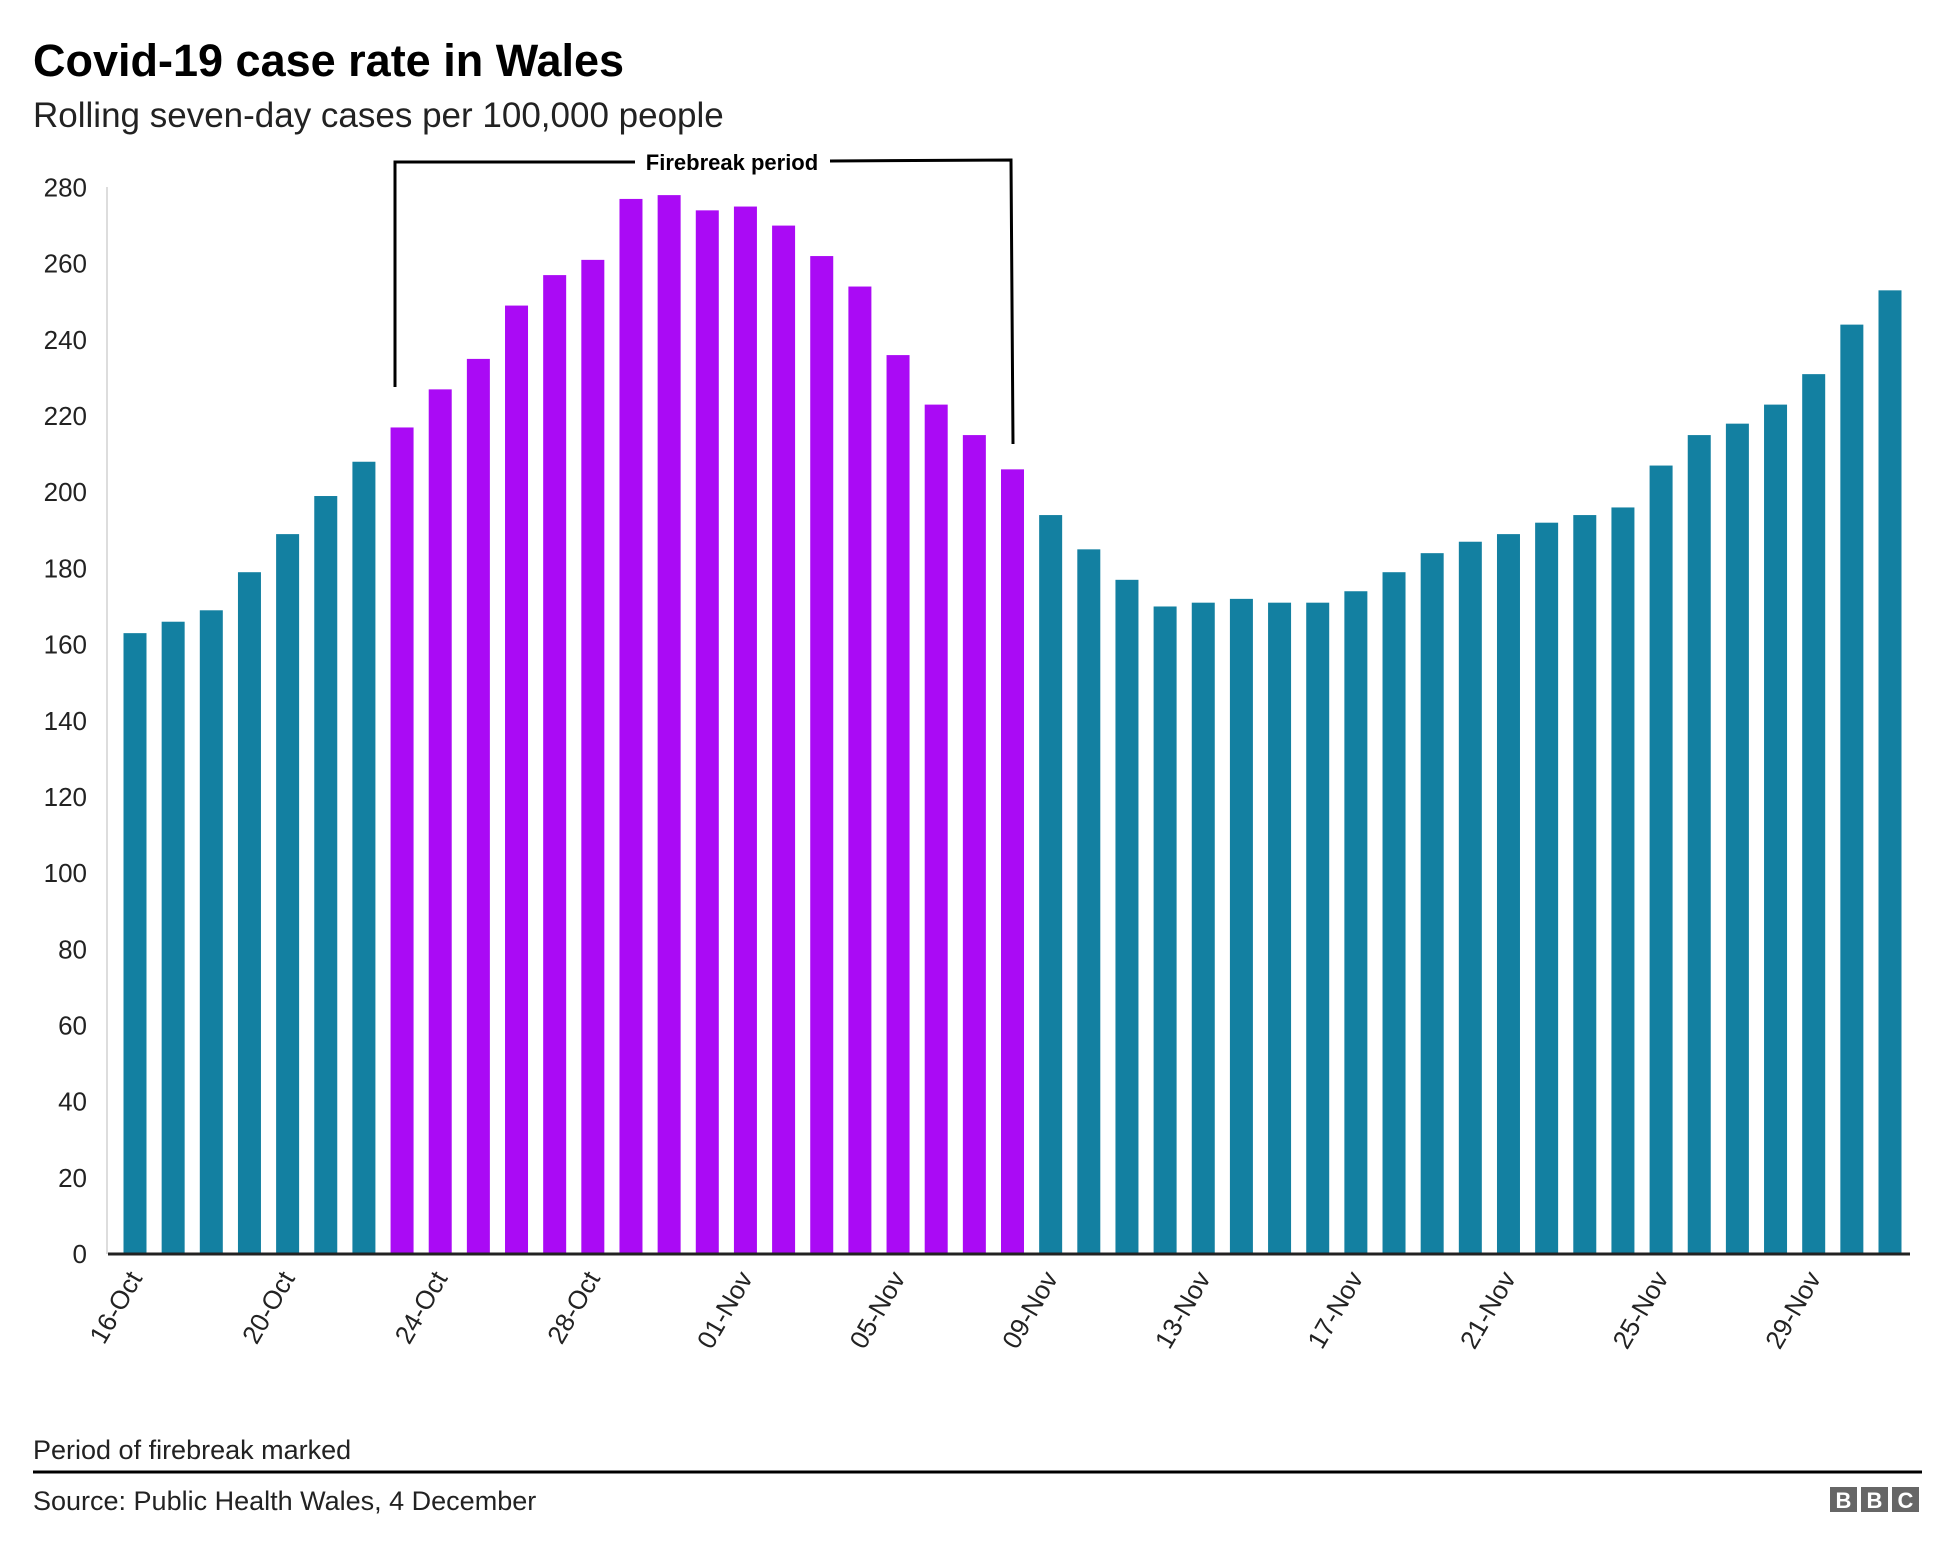 This screenshot has height=1554, width=1952. Describe the element at coordinates (593, 756) in the screenshot. I see `bar-28-Oct` at that location.